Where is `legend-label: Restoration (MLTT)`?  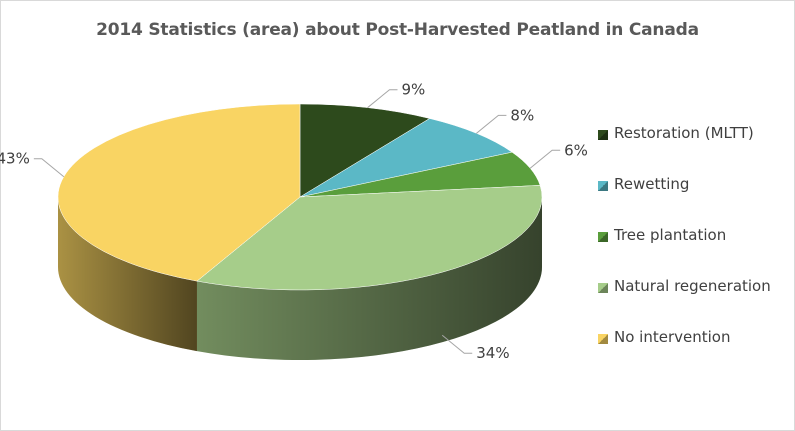 legend-label: Restoration (MLTT) is located at coordinates (684, 133).